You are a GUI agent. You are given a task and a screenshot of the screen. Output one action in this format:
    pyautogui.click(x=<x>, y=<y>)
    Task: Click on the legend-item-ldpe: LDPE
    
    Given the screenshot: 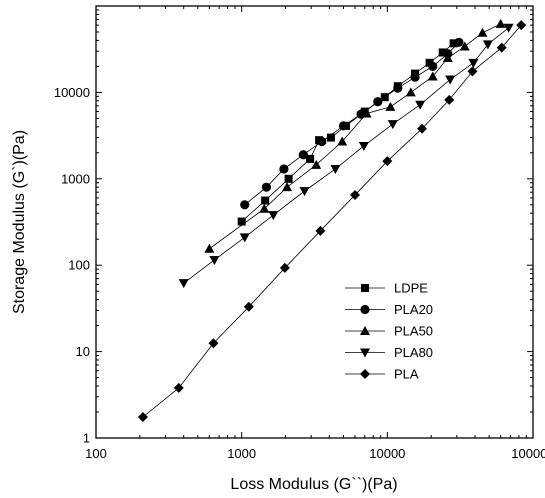 What is the action you would take?
    pyautogui.click(x=386, y=288)
    